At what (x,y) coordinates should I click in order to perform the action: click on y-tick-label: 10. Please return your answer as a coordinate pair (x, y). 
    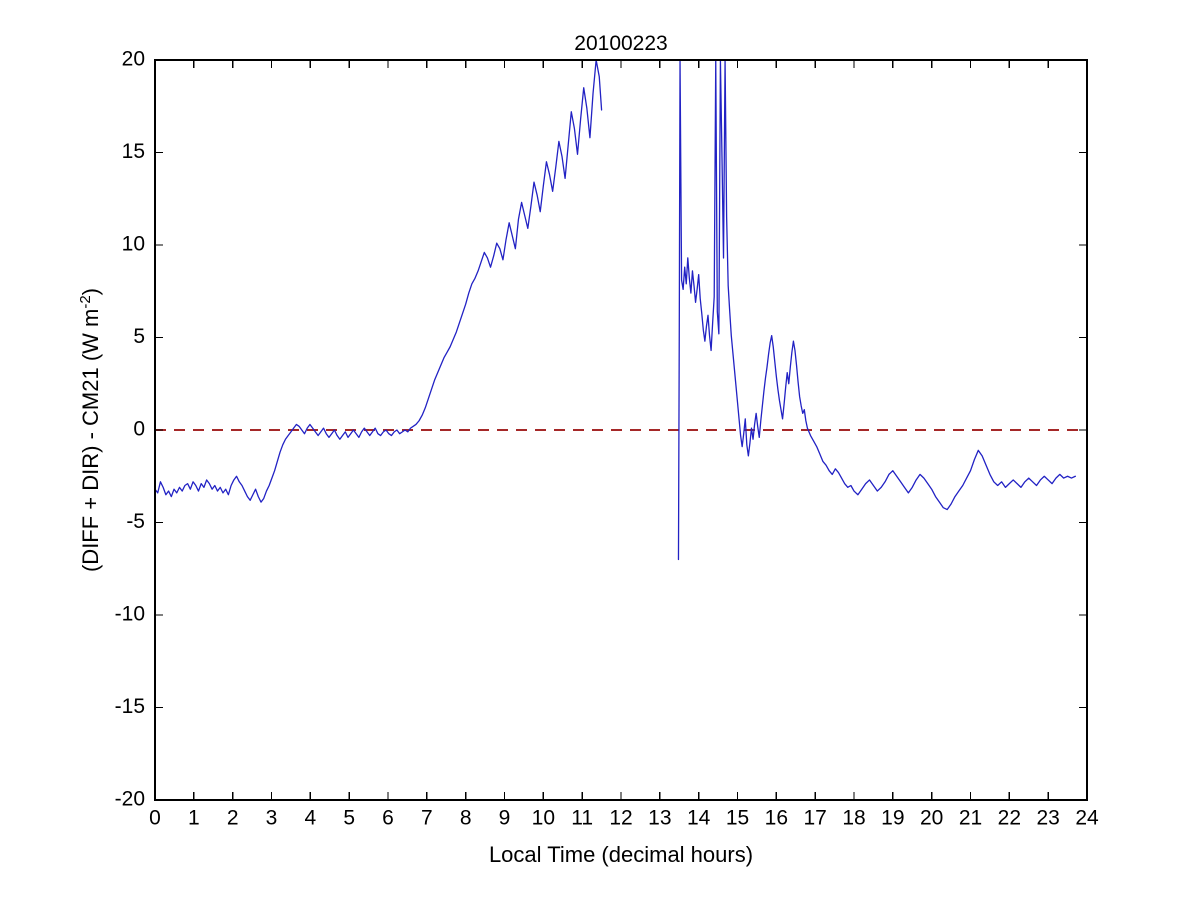
    Looking at the image, I should click on (133, 244).